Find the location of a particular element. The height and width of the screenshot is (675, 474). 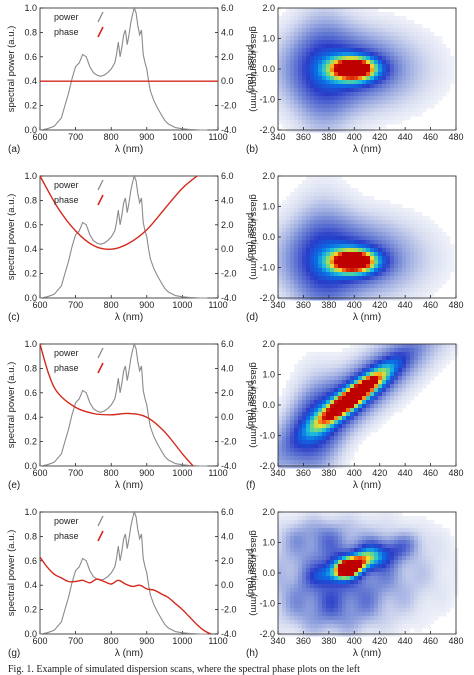

legend-swatch-phase is located at coordinates (100, 32).